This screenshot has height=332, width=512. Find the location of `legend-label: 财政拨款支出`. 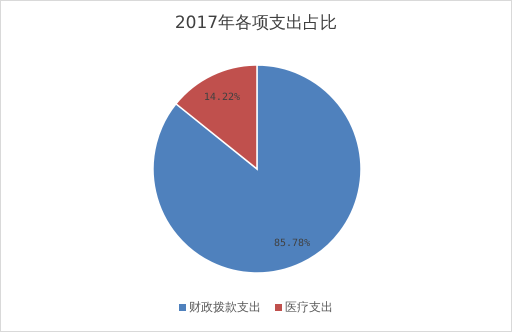

legend-label: 财政拨款支出 is located at coordinates (225, 307).